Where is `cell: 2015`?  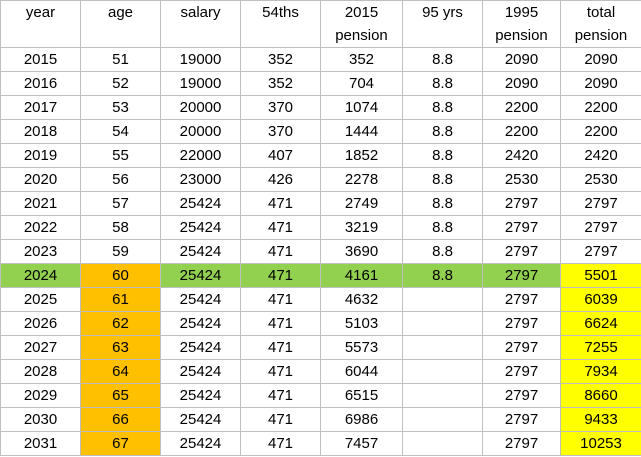 cell: 2015 is located at coordinates (40, 59).